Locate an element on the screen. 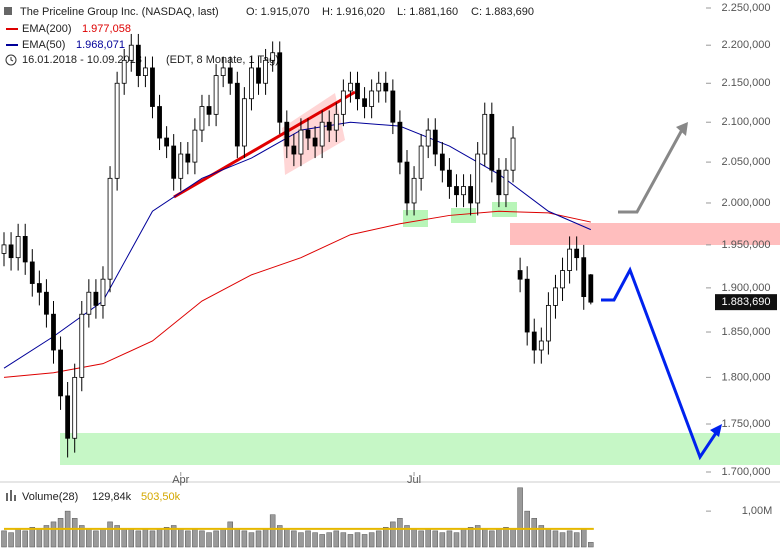  volume-current: 129,84k is located at coordinates (112, 497).